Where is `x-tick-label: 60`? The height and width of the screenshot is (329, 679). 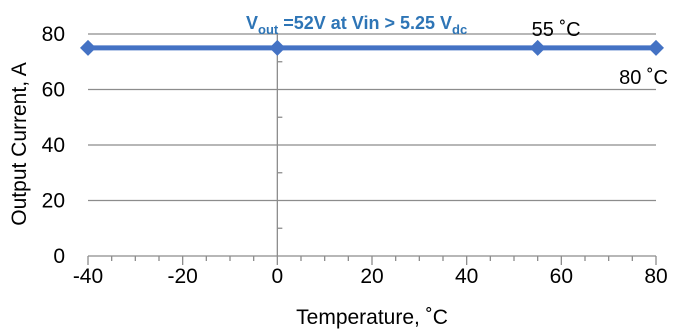
x-tick-label: 60 is located at coordinates (561, 276).